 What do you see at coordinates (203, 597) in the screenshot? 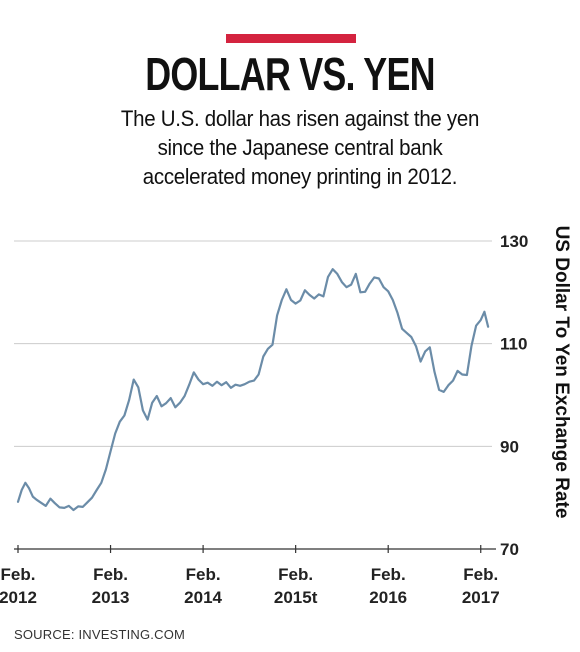
I see `x-tick-label-year-2: 2014` at bounding box center [203, 597].